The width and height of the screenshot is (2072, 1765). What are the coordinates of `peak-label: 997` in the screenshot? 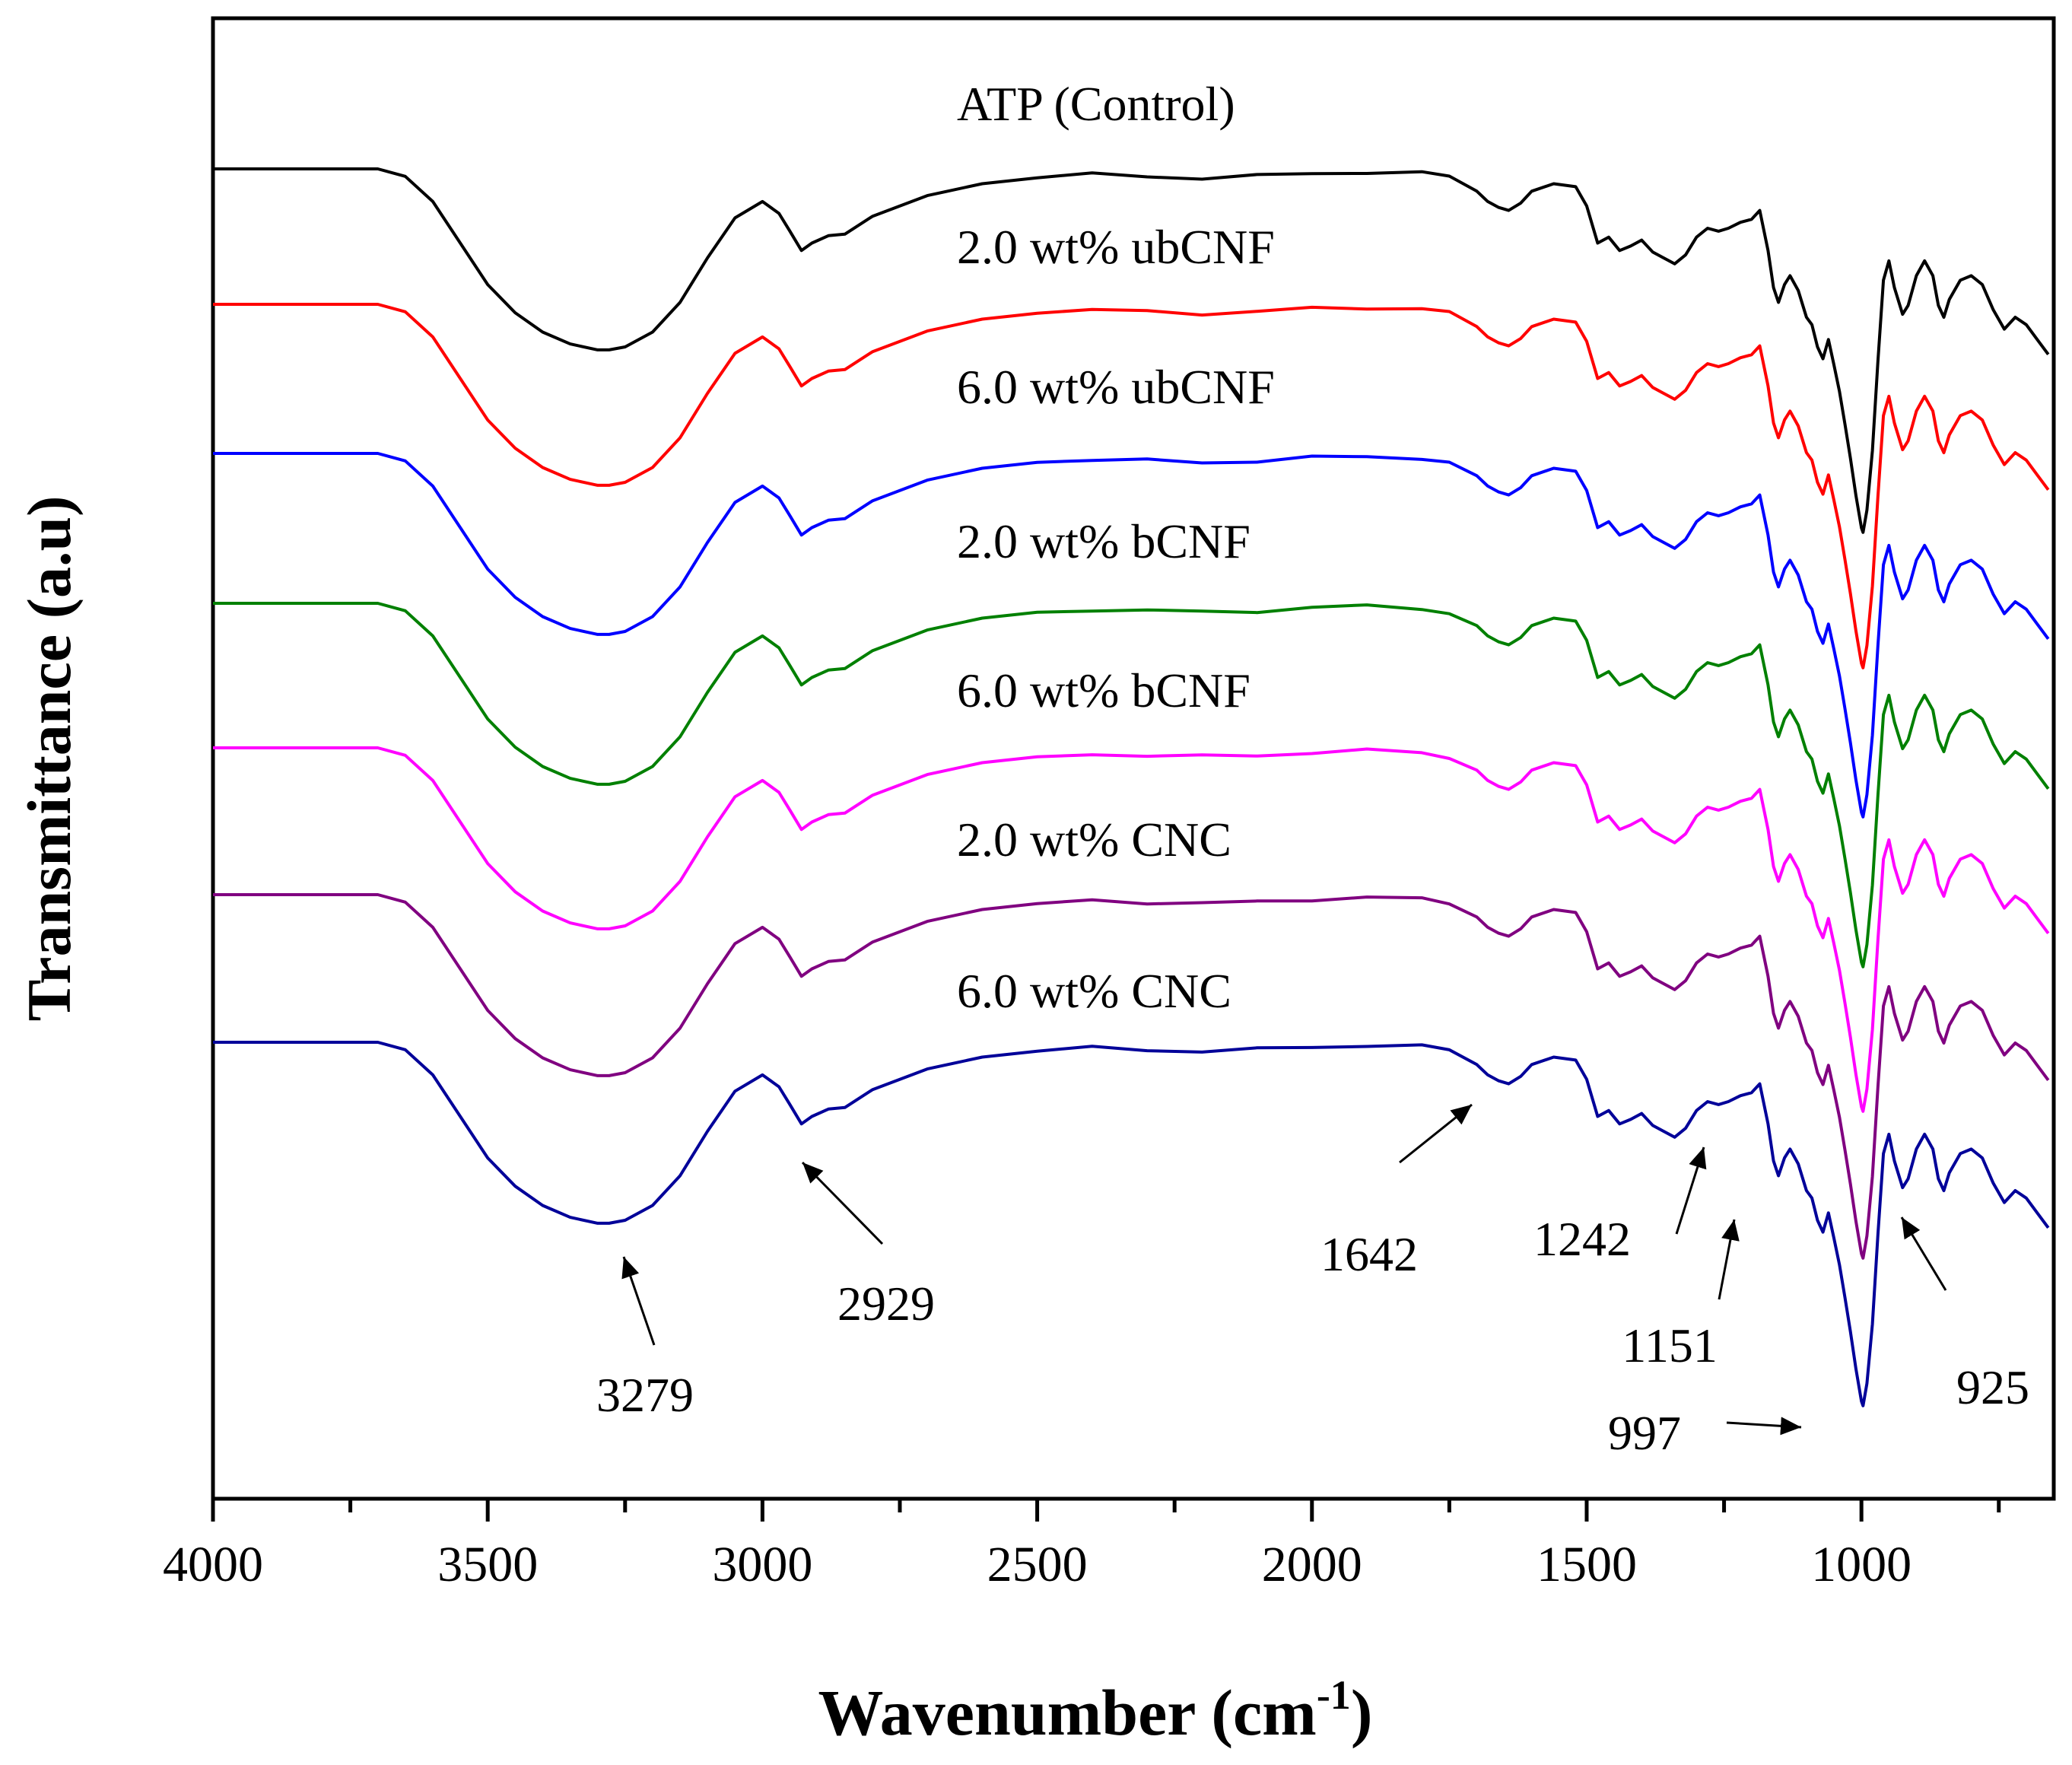 It's located at (1644, 1433).